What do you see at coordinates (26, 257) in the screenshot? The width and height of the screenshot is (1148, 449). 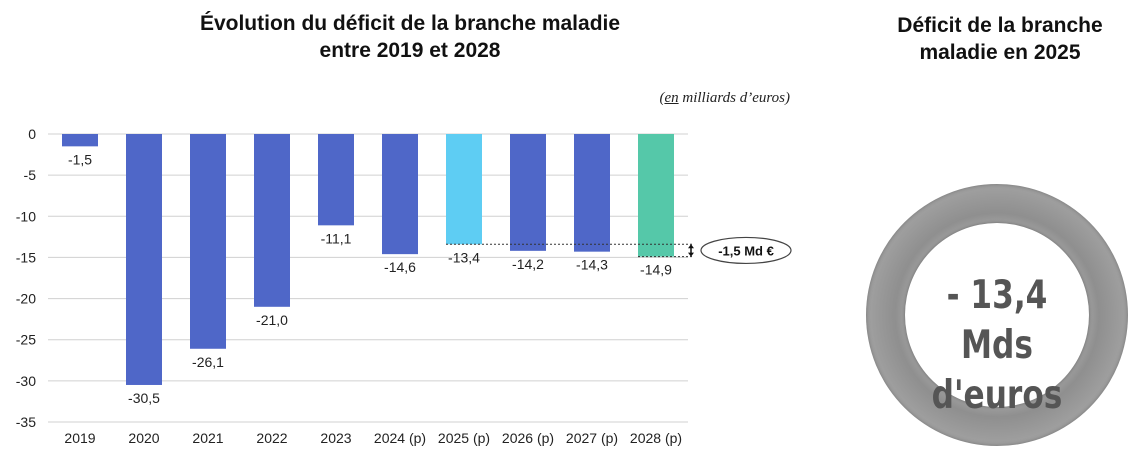 I see `y-tick-label: -15` at bounding box center [26, 257].